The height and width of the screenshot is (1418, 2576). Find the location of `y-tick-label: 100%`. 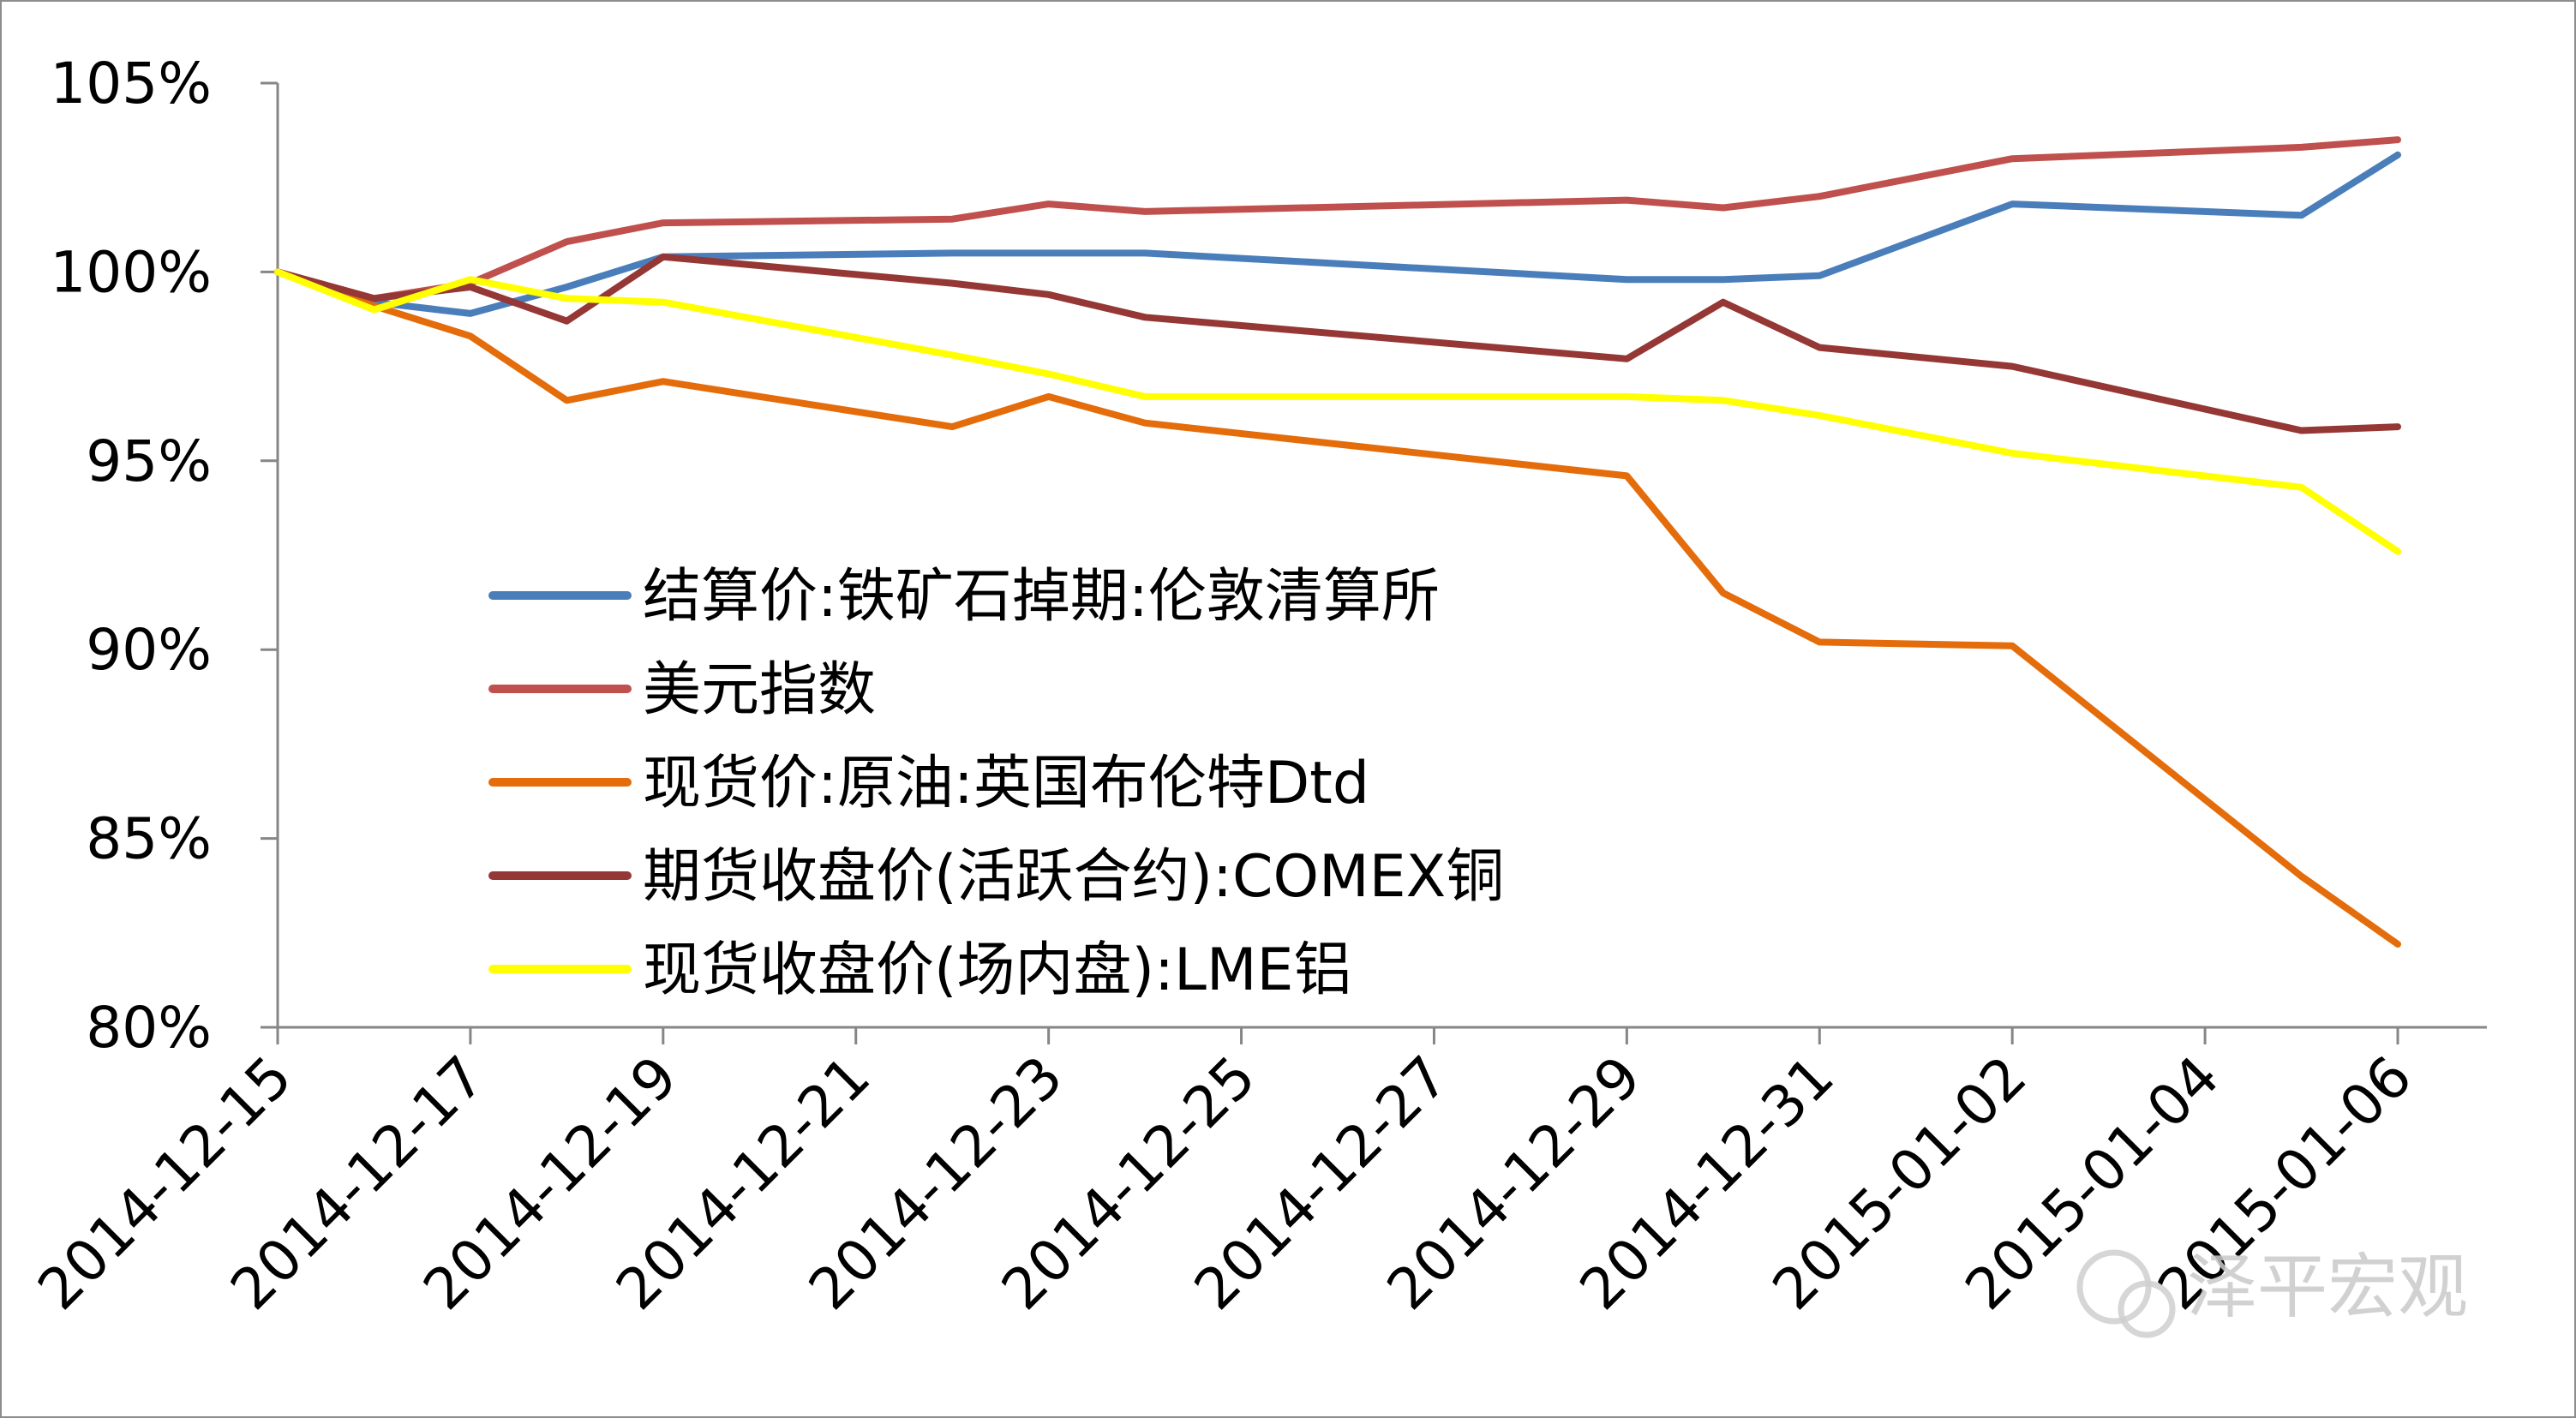

y-tick-label: 100% is located at coordinates (131, 272).